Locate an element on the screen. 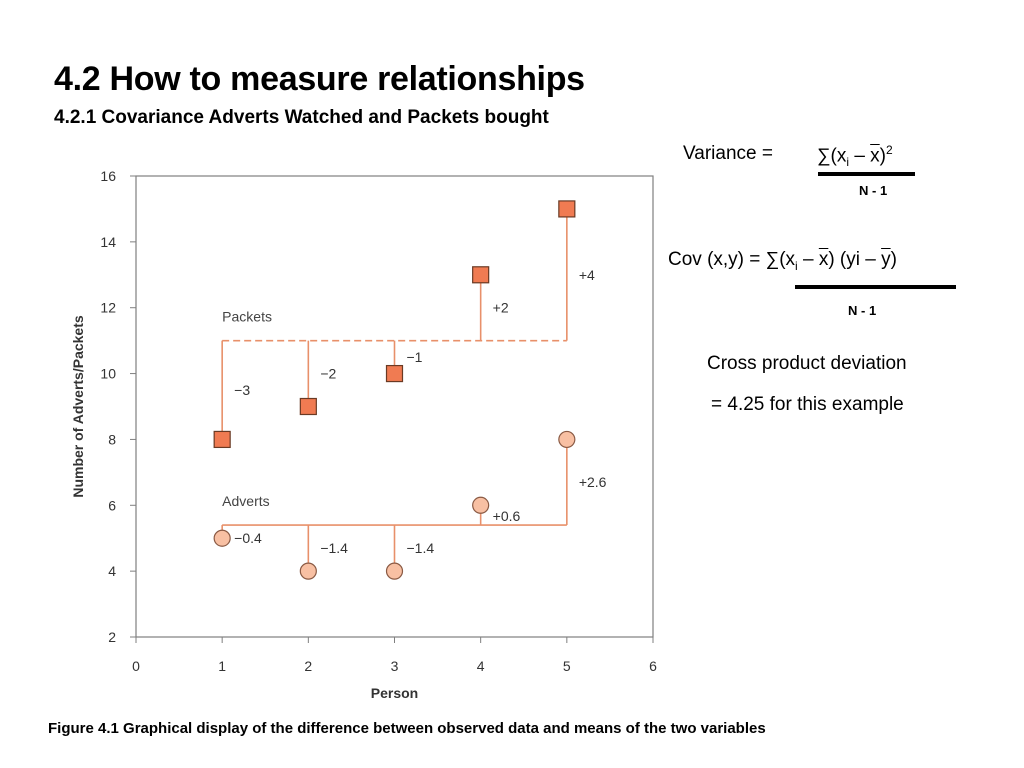 Image resolution: width=1024 pixels, height=768 pixels. packets-deviation-label: +4 is located at coordinates (587, 275).